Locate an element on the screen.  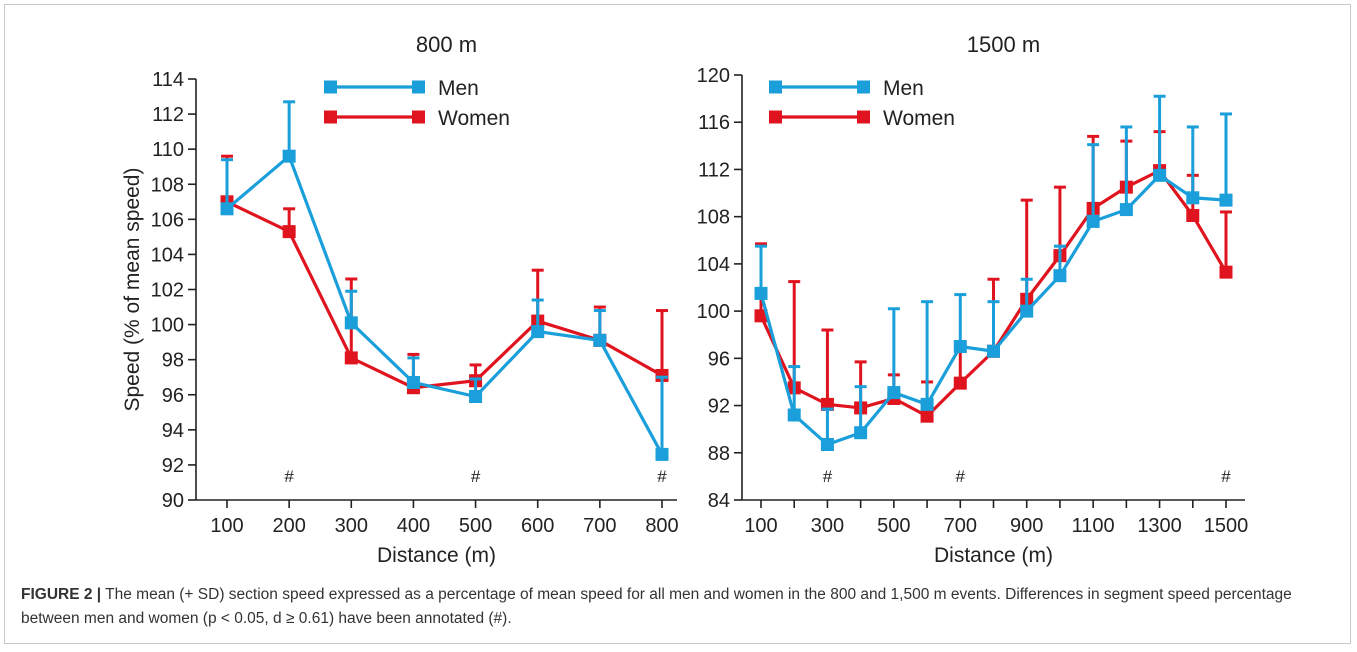
y-tick-label: 120 is located at coordinates (713, 76).